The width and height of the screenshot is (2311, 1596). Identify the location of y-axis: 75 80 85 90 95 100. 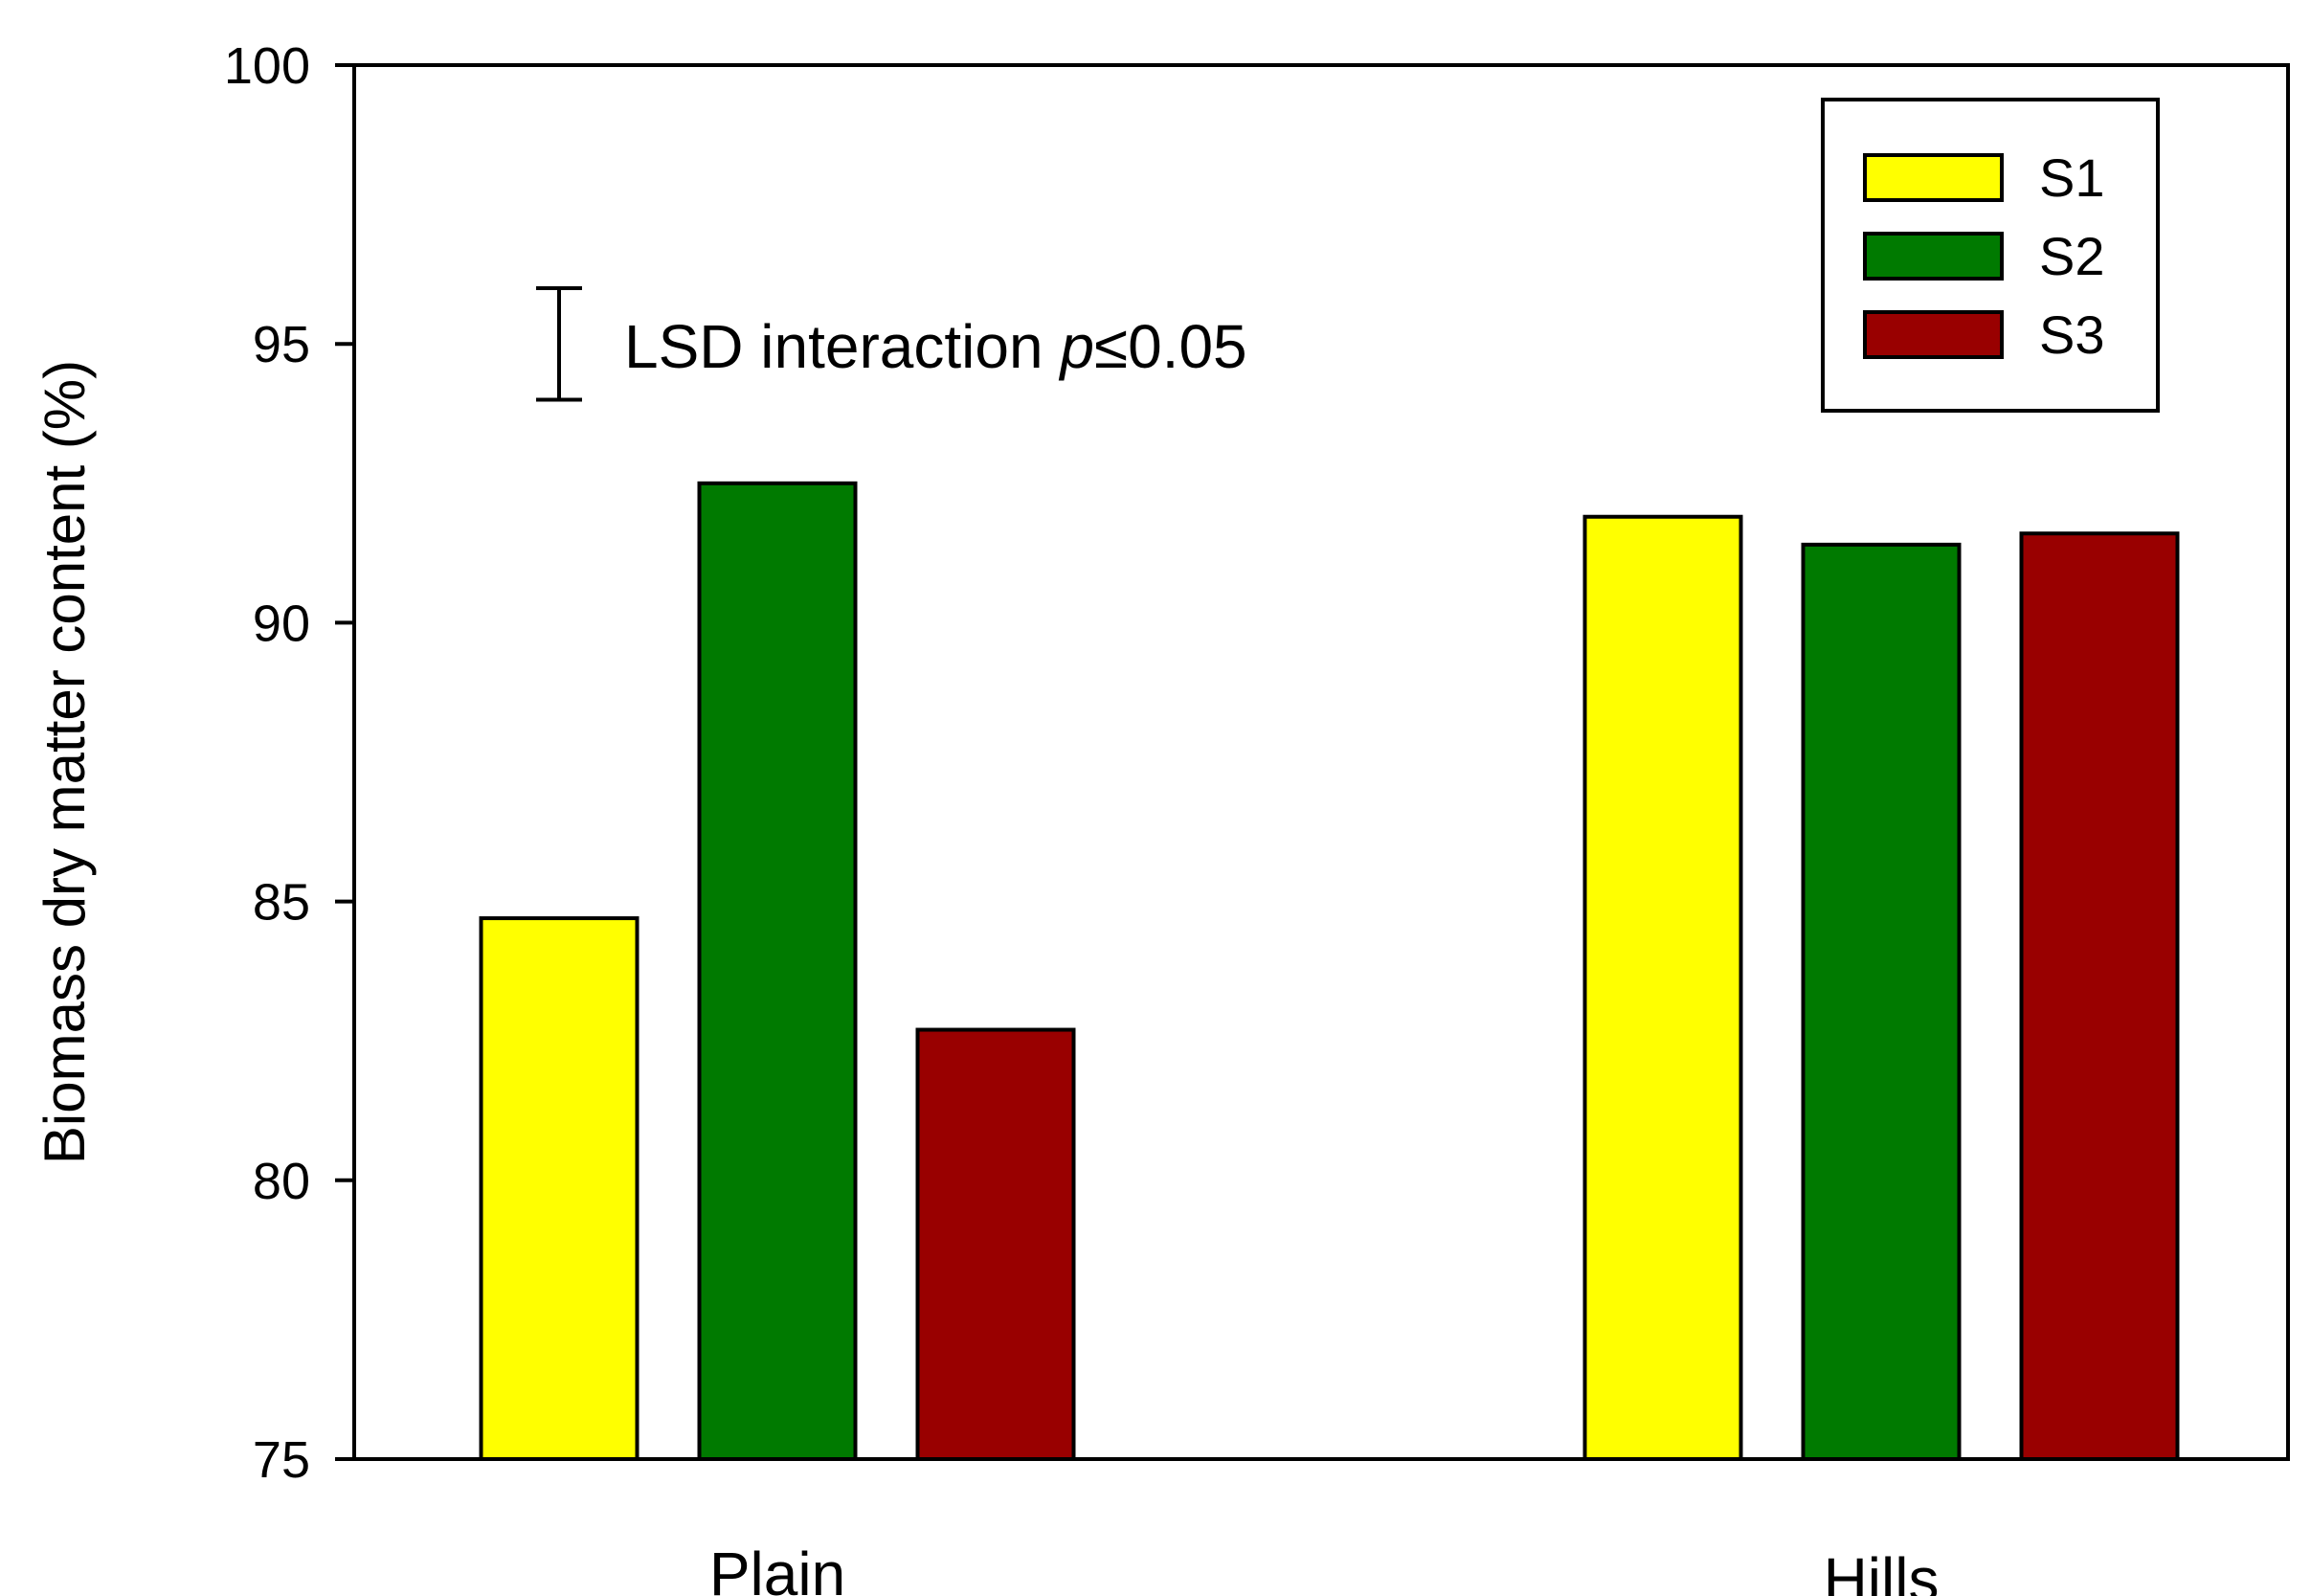
(289, 763).